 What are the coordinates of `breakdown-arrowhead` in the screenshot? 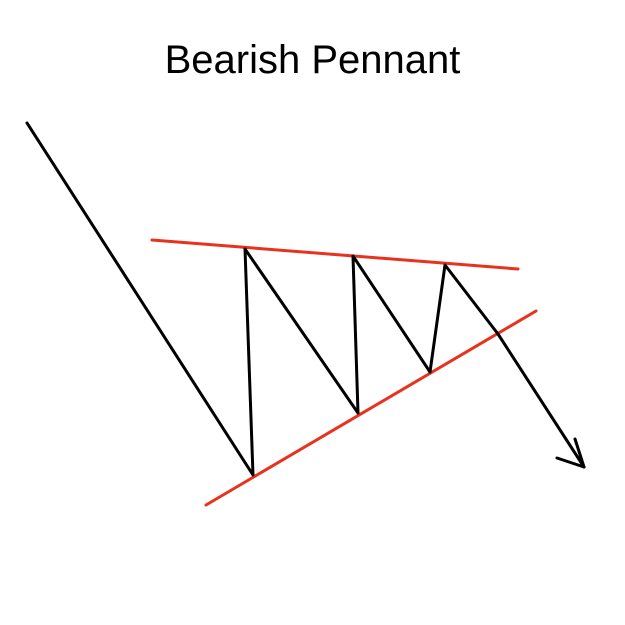 It's located at (570, 453).